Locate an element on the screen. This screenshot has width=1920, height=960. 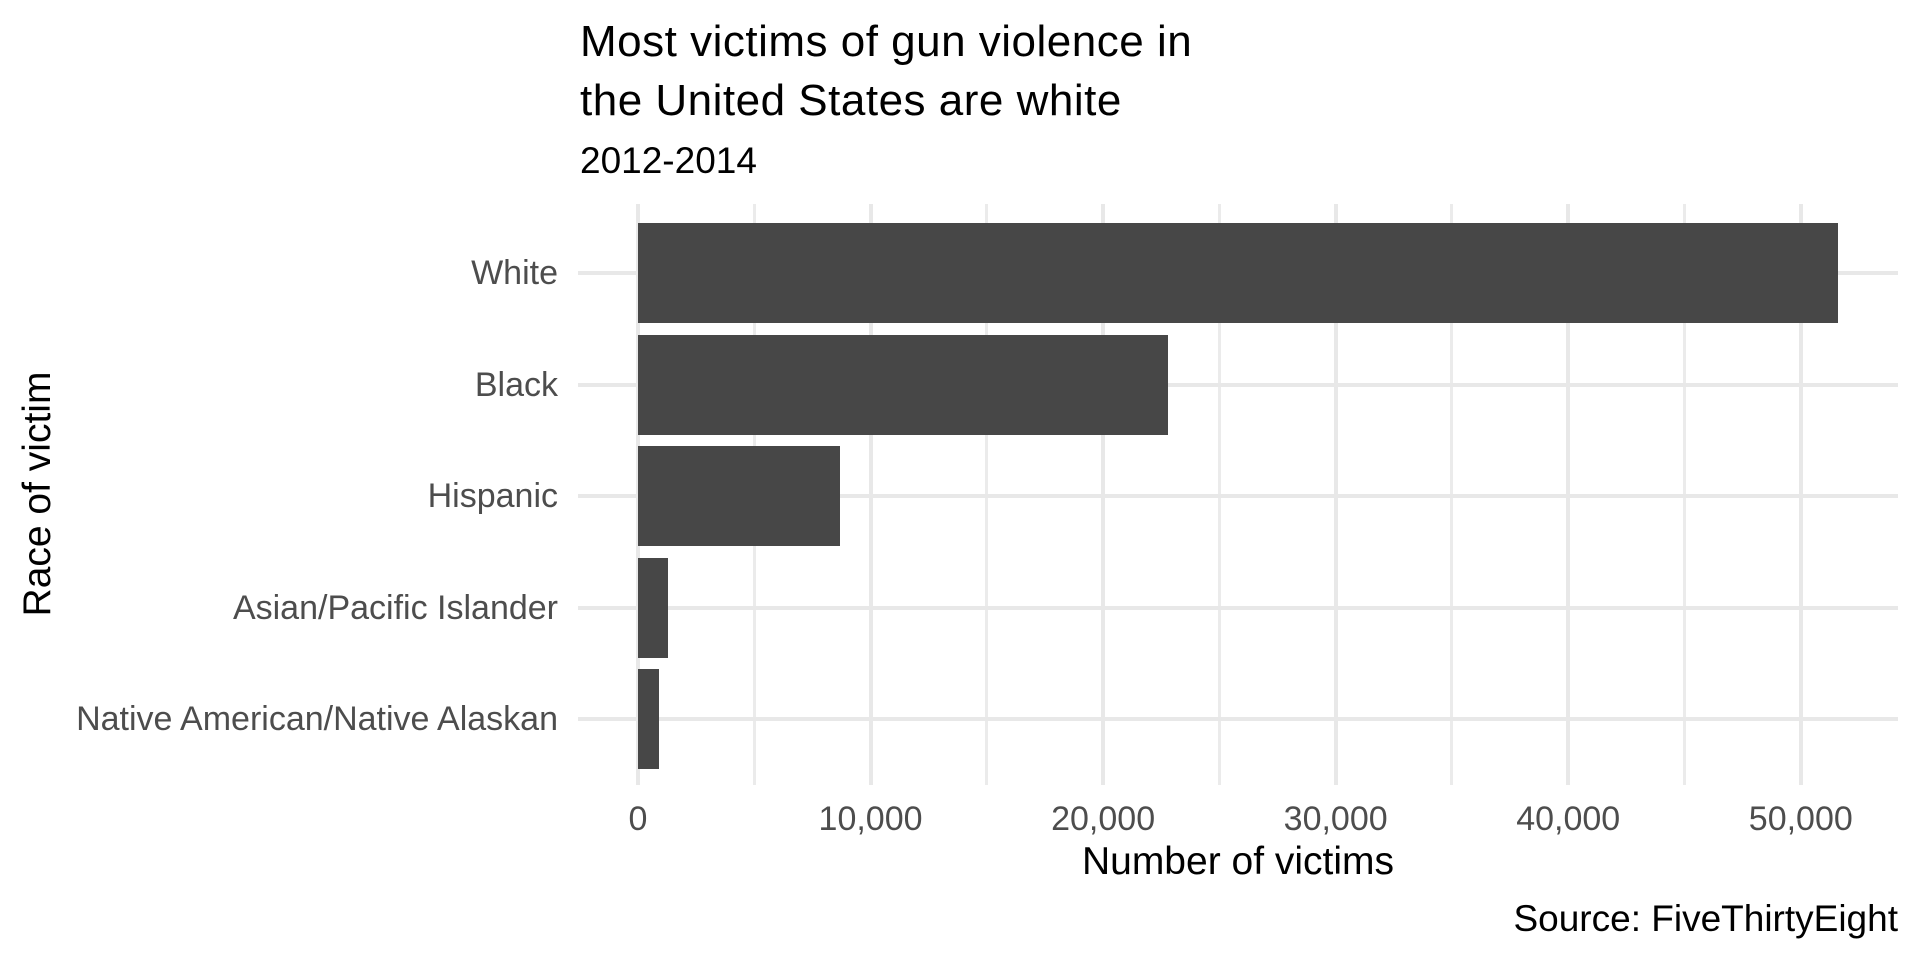
chart-title-line2: the United States are white is located at coordinates (851, 100).